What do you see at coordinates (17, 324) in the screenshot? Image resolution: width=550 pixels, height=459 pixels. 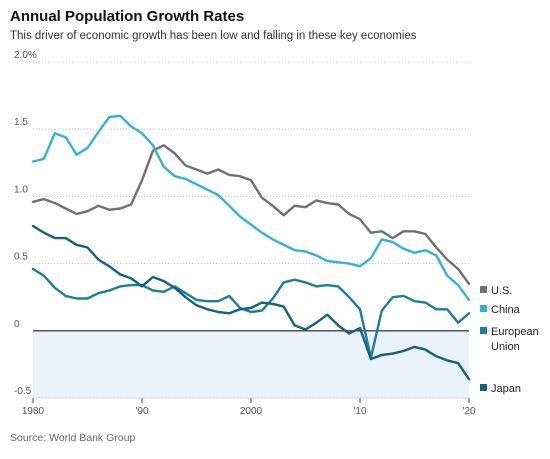 I see `y-tick-label: 0` at bounding box center [17, 324].